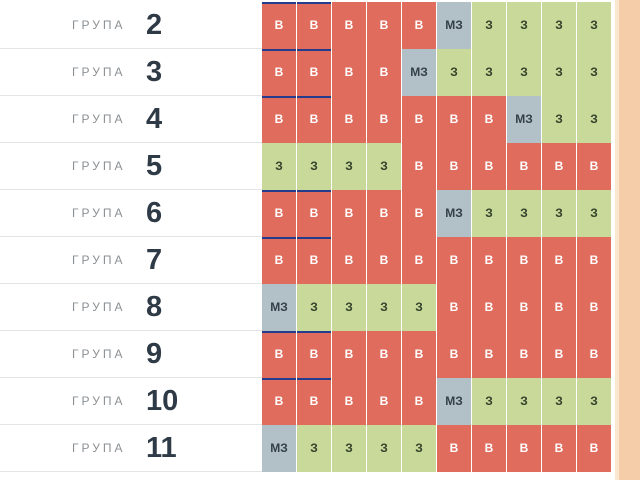 The width and height of the screenshot is (640, 480). What do you see at coordinates (320, 448) in the screenshot?
I see `group-row: ГРУПА 11 МЗ З З З З В В В В В` at bounding box center [320, 448].